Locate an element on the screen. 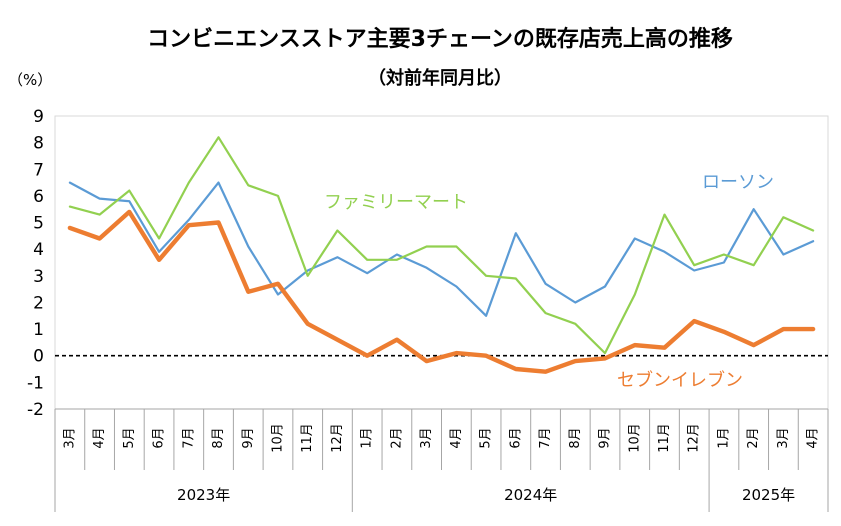  y-axis-ticks: 9 8 7 6 5 4 3 2 1 0 -1 -2 is located at coordinates (35, 263).